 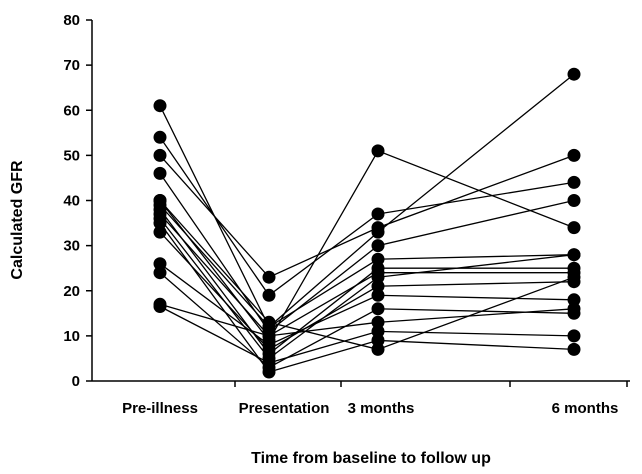 I want to click on y-tick-label: 80, so click(x=71, y=20).